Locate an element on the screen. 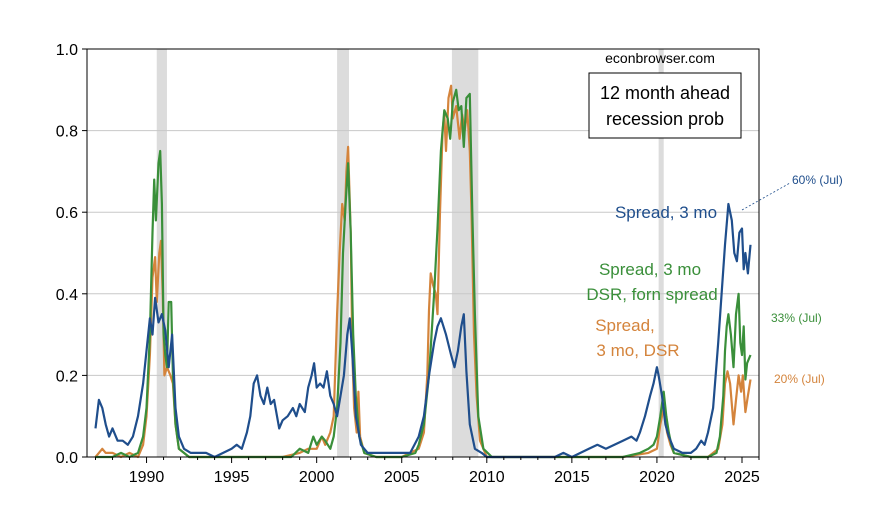 Image resolution: width=892 pixels, height=532 pixels. x-tick-label-6: 2020 is located at coordinates (657, 477).